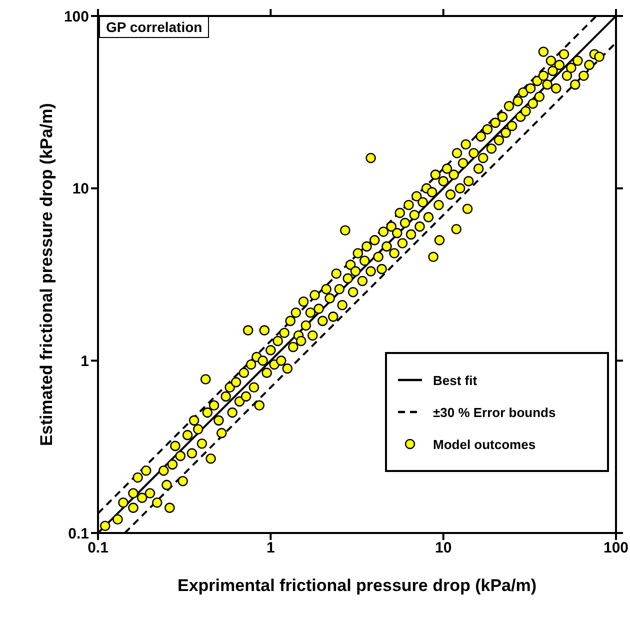 Image resolution: width=630 pixels, height=618 pixels. Describe the element at coordinates (455, 380) in the screenshot. I see `legend-label: Best fit` at that location.